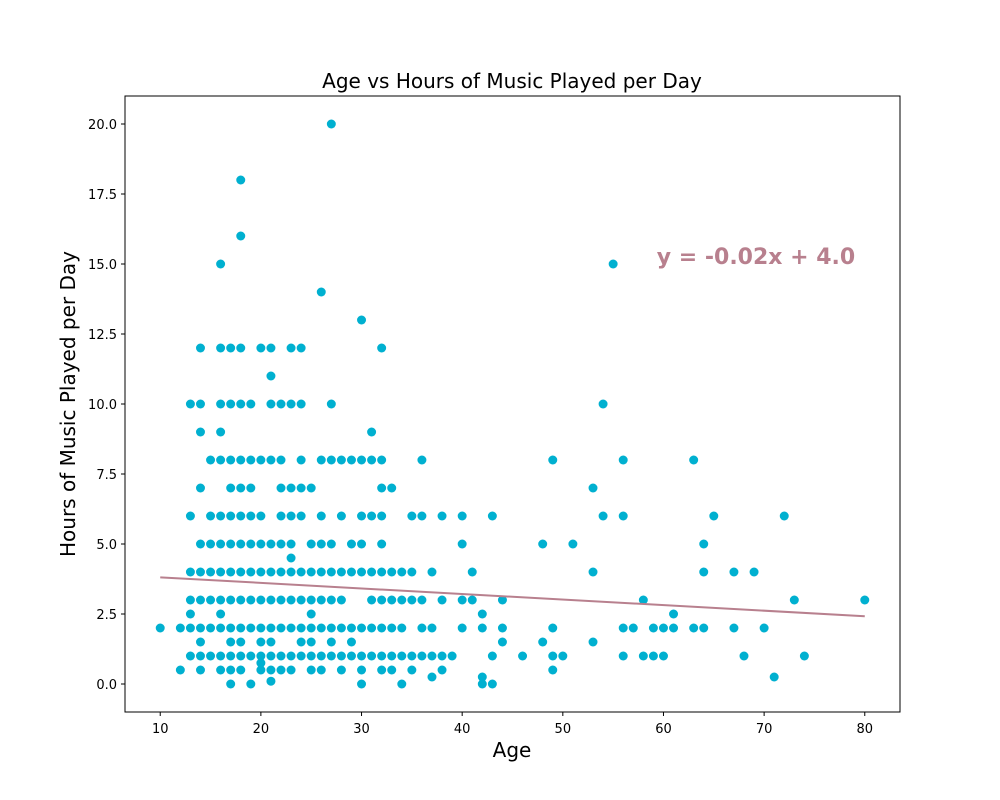  I want to click on y-axis: 0.0 2.5 5.0 7.5 10.0 12.5 15.0 17.5 20.0, so click(106, 405).